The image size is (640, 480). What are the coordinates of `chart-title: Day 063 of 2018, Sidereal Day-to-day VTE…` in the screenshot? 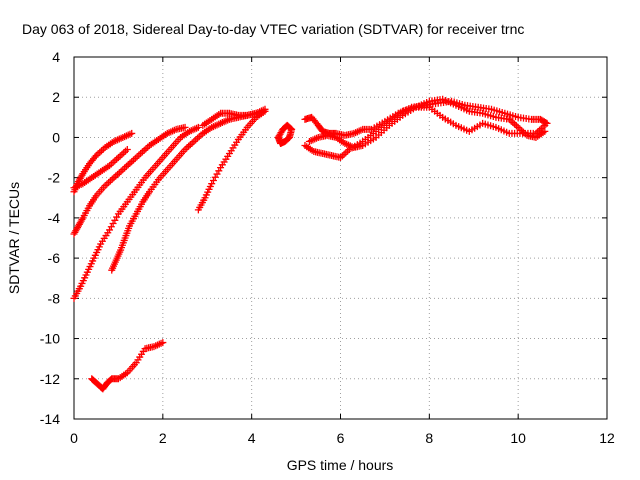 It's located at (273, 29).